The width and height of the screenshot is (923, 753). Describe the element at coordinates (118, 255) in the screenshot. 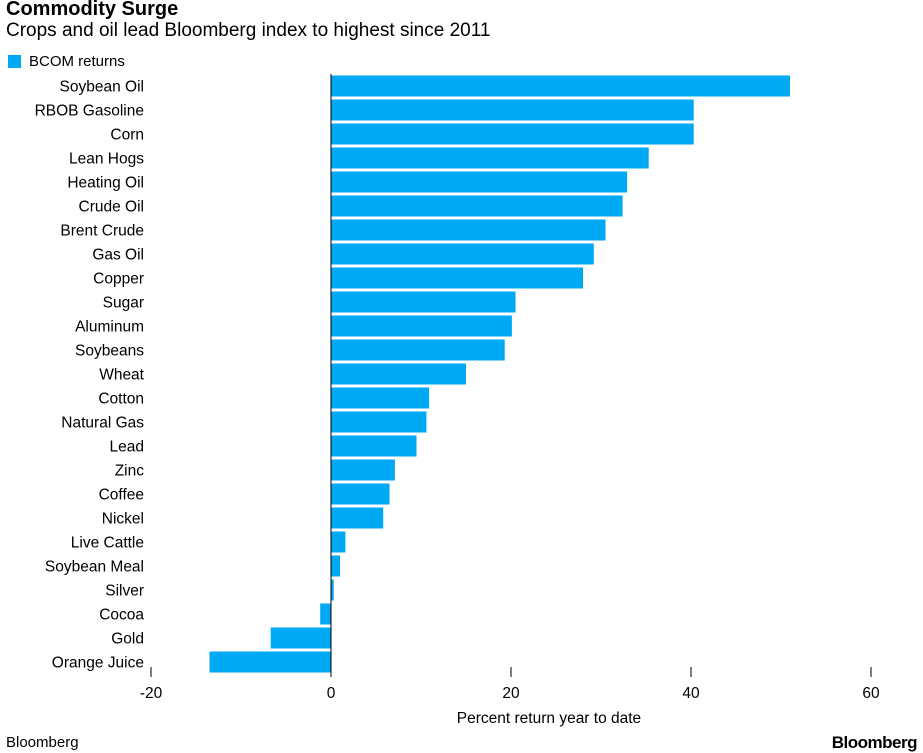

I see `category-label: Gas Oil` at that location.